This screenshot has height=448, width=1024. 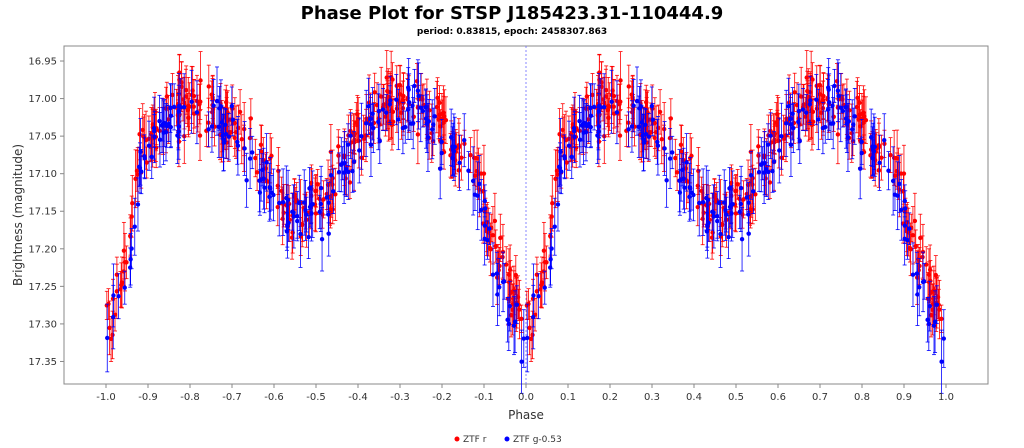 I want to click on x-tick-label: 0.5, so click(x=736, y=397).